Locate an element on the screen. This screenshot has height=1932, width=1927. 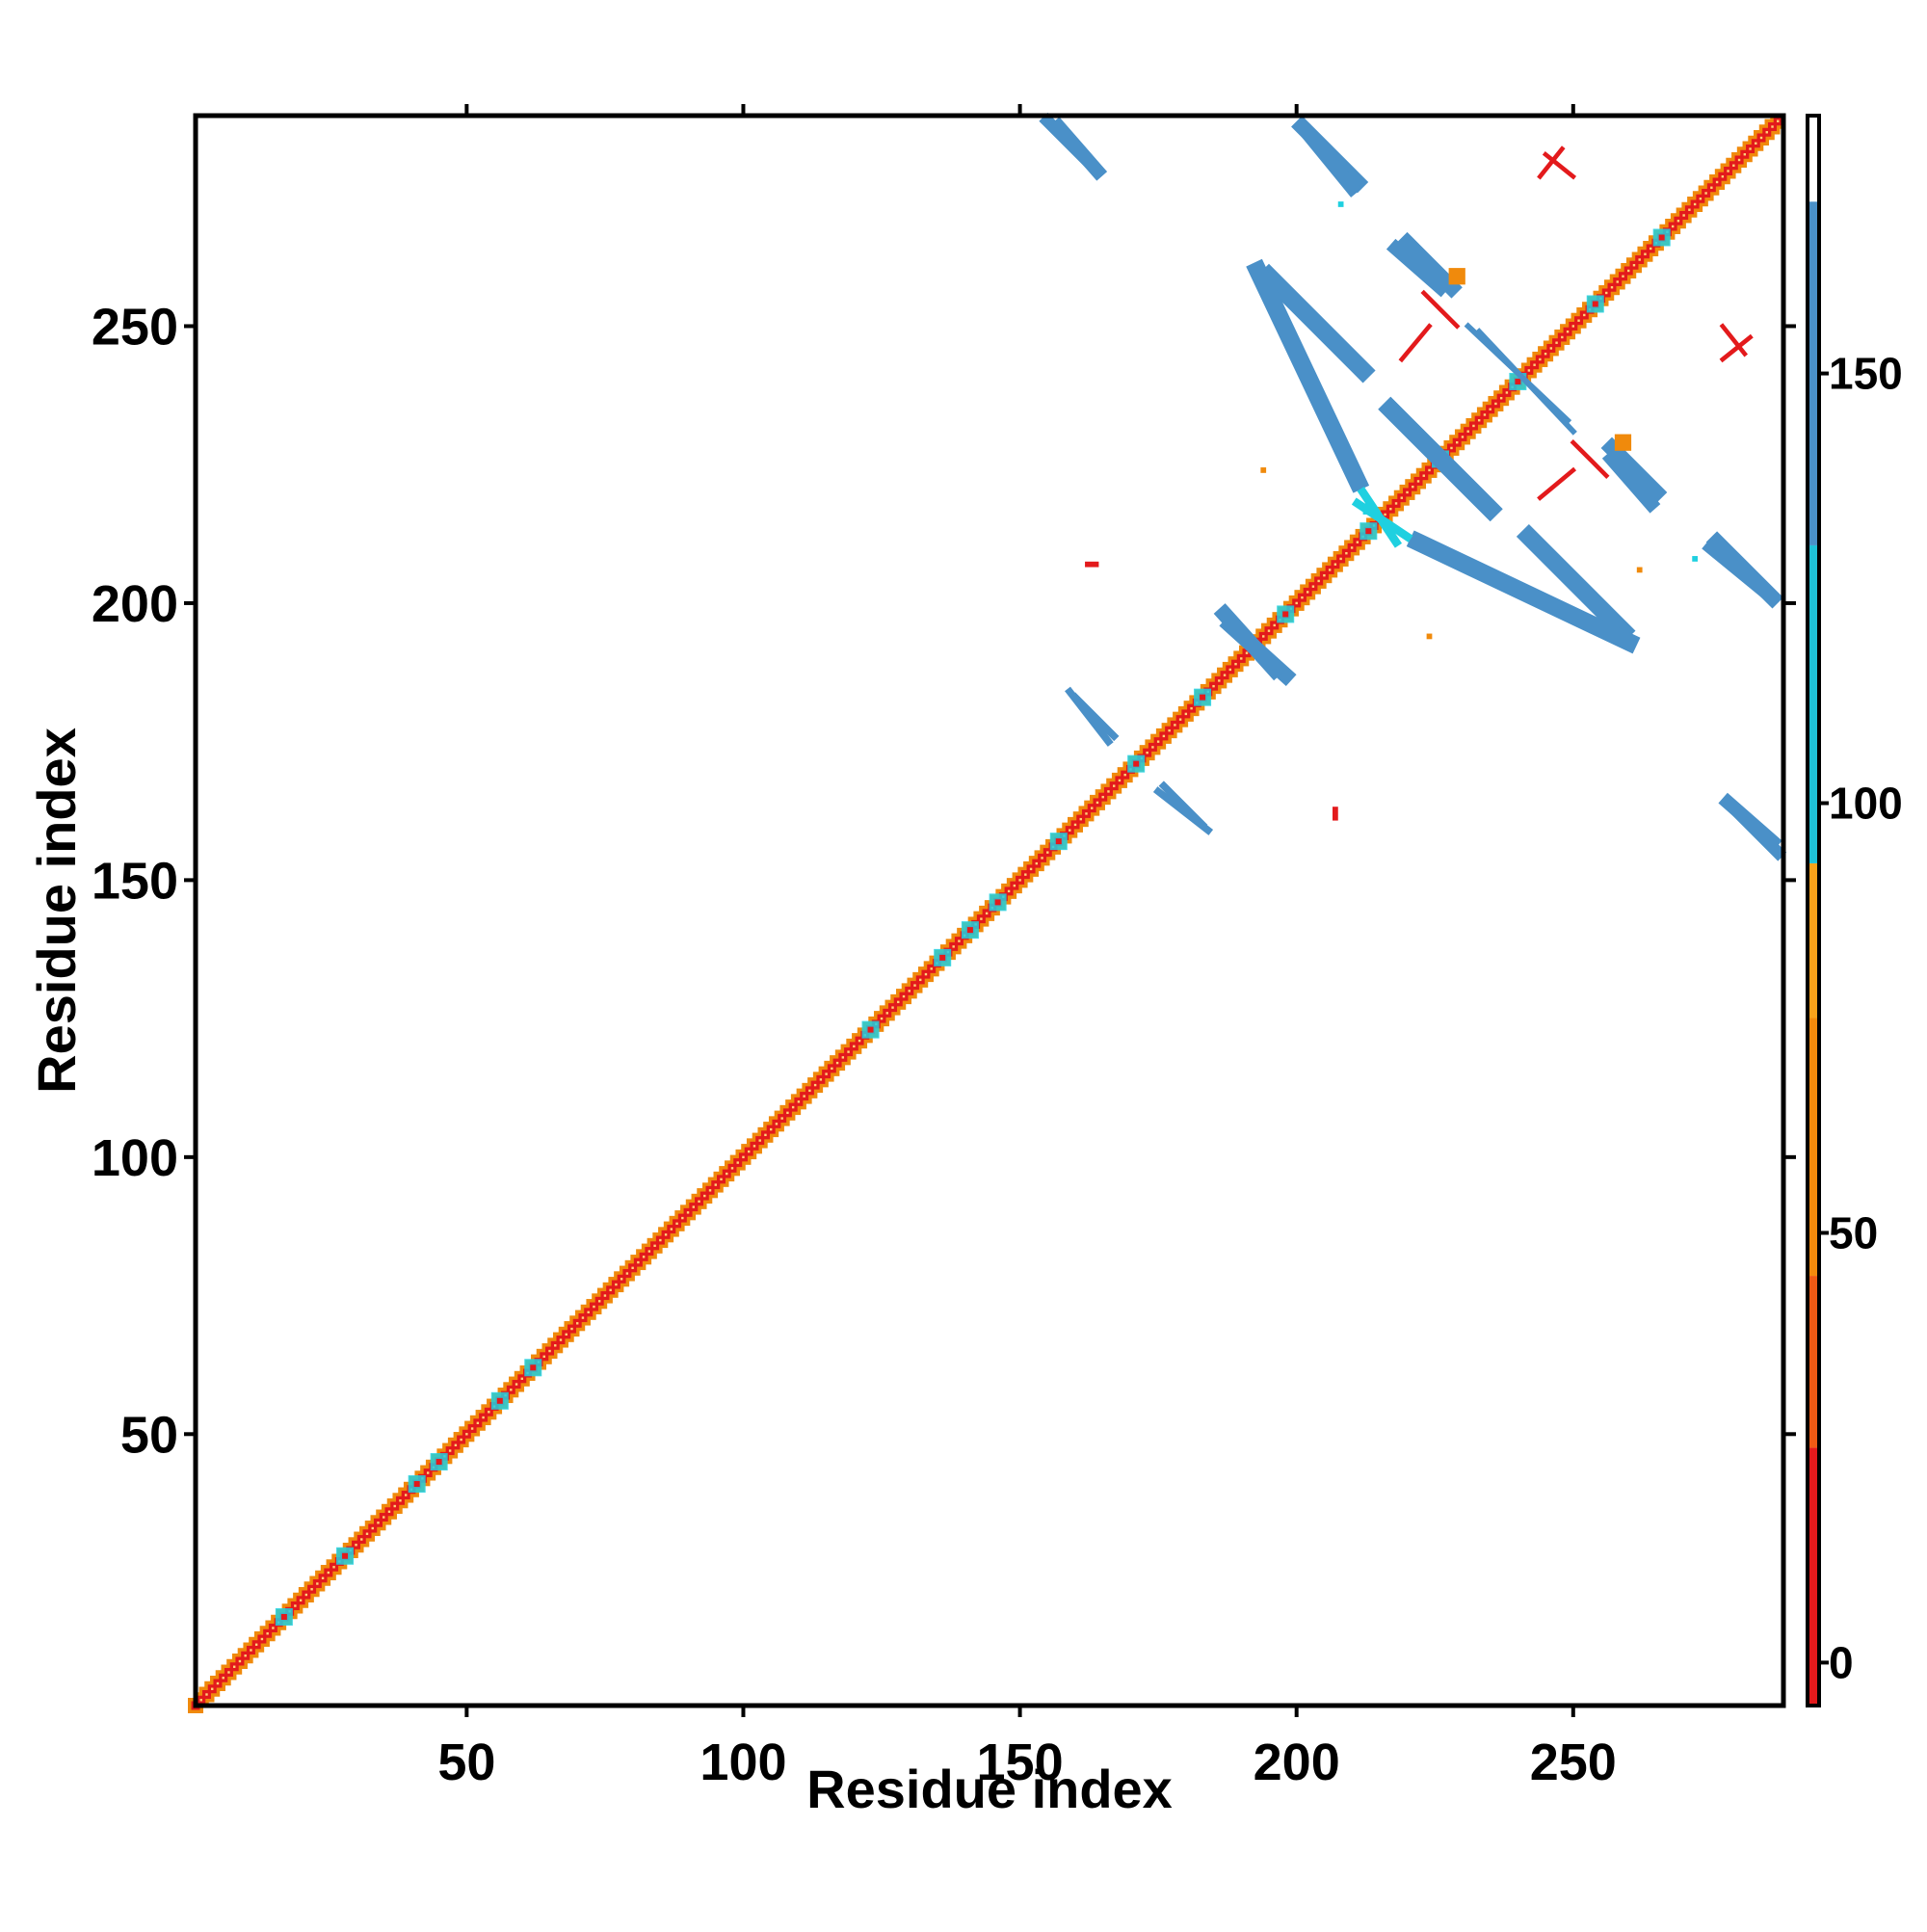
x-tick-label: 100 is located at coordinates (743, 1762).